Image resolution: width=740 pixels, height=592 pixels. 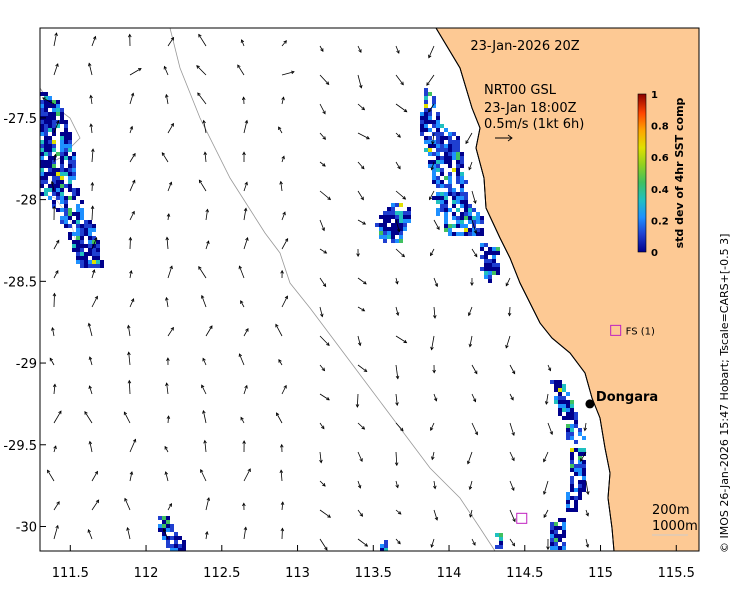 What do you see at coordinates (522, 518) in the screenshot?
I see `station-marker-south` at bounding box center [522, 518].